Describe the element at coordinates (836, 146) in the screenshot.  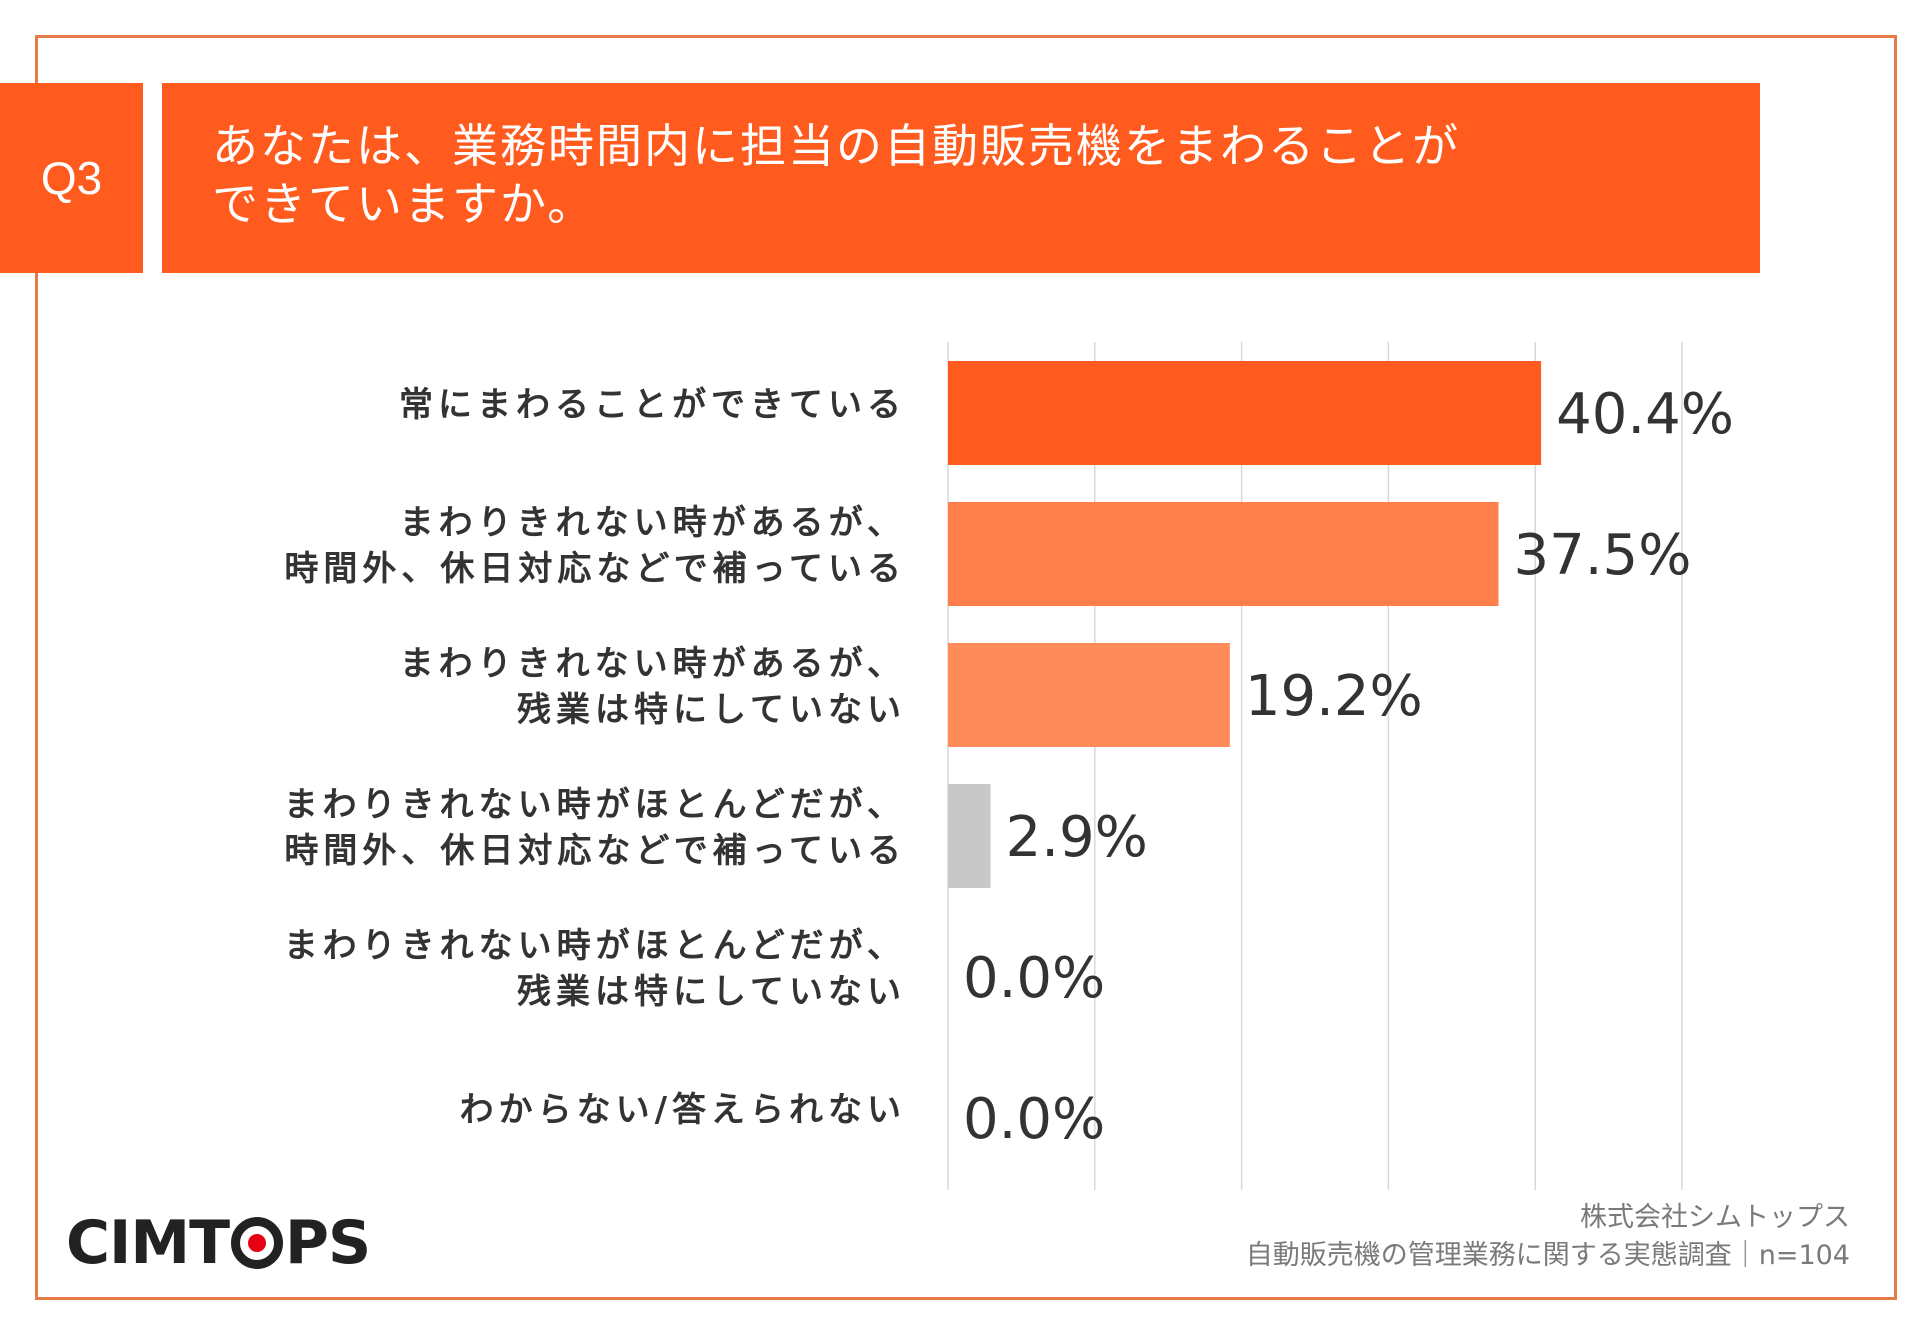
I see `question-title-line-1: あなたは、業務時間内に担当の自動販売機をまわることが` at that location.